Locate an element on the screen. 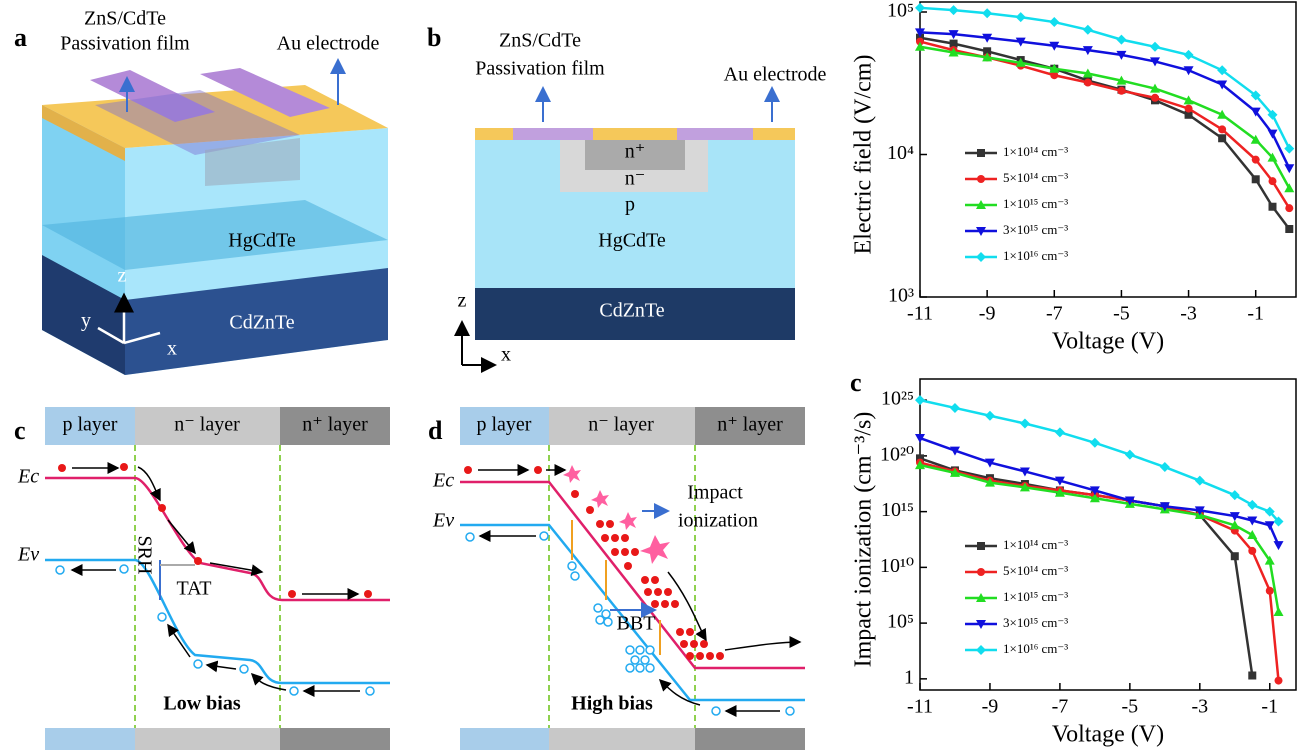  x-tick-label: -11 is located at coordinates (920, 314).